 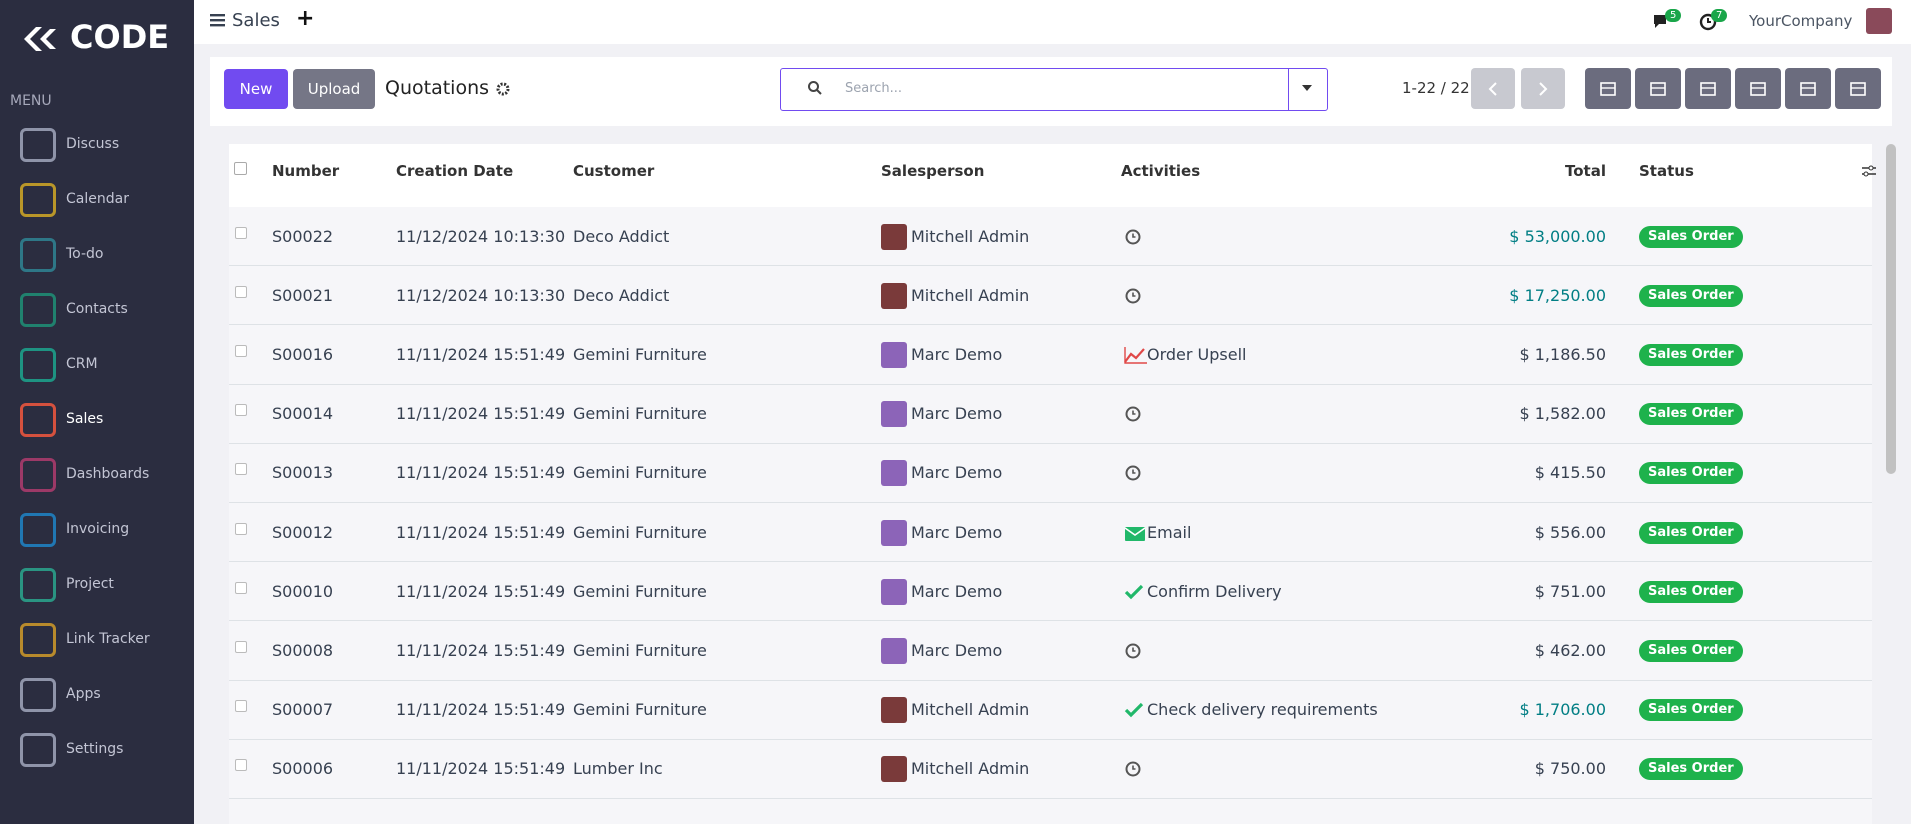 What do you see at coordinates (1562, 354) in the screenshot?
I see `total: $ 1,186.50` at bounding box center [1562, 354].